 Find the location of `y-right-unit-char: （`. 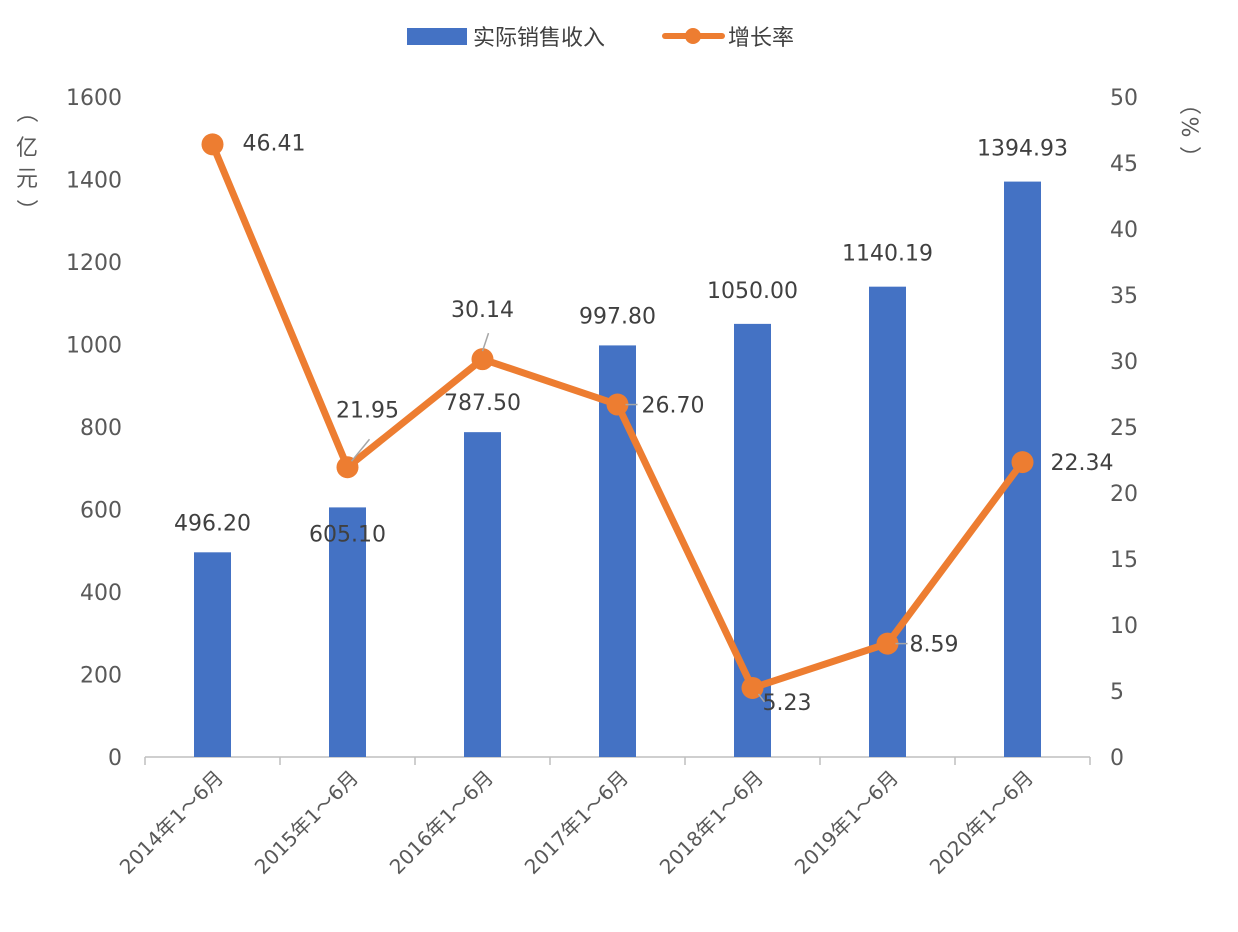

y-right-unit-char: （ is located at coordinates (1188, 104).